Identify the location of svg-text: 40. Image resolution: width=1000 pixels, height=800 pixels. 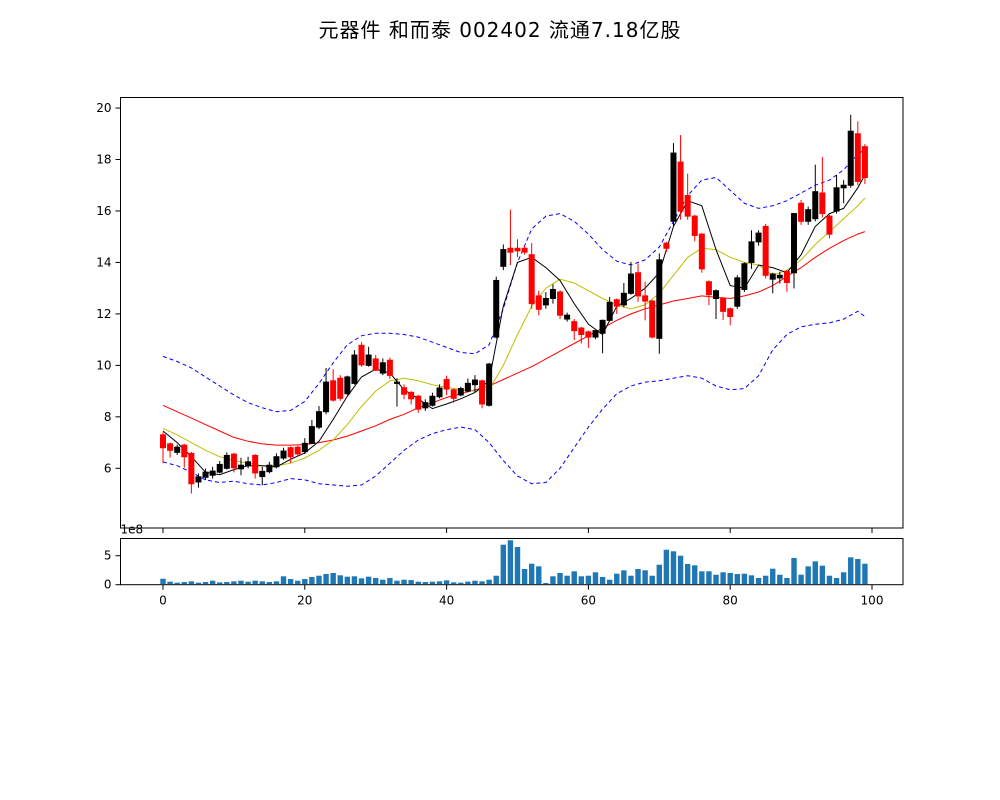
(446, 601).